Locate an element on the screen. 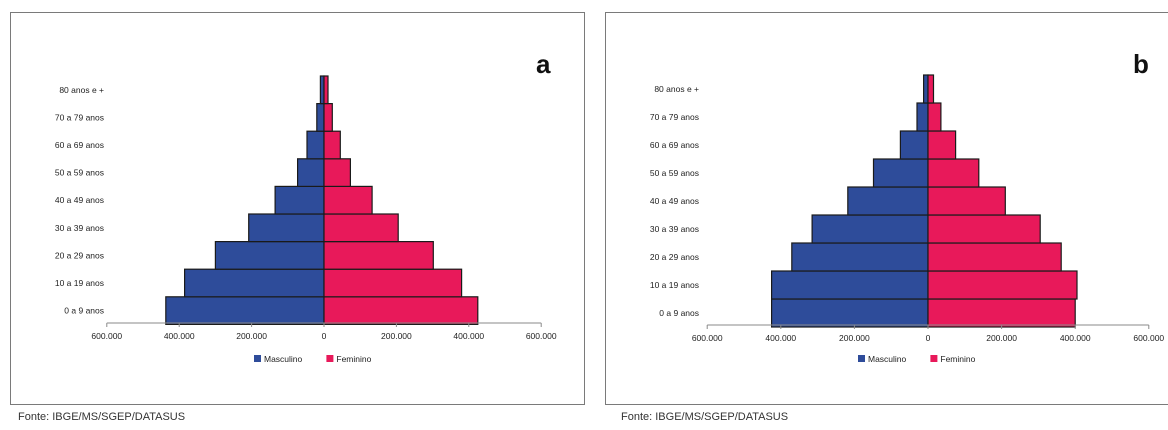  panel-label: a is located at coordinates (543, 64).